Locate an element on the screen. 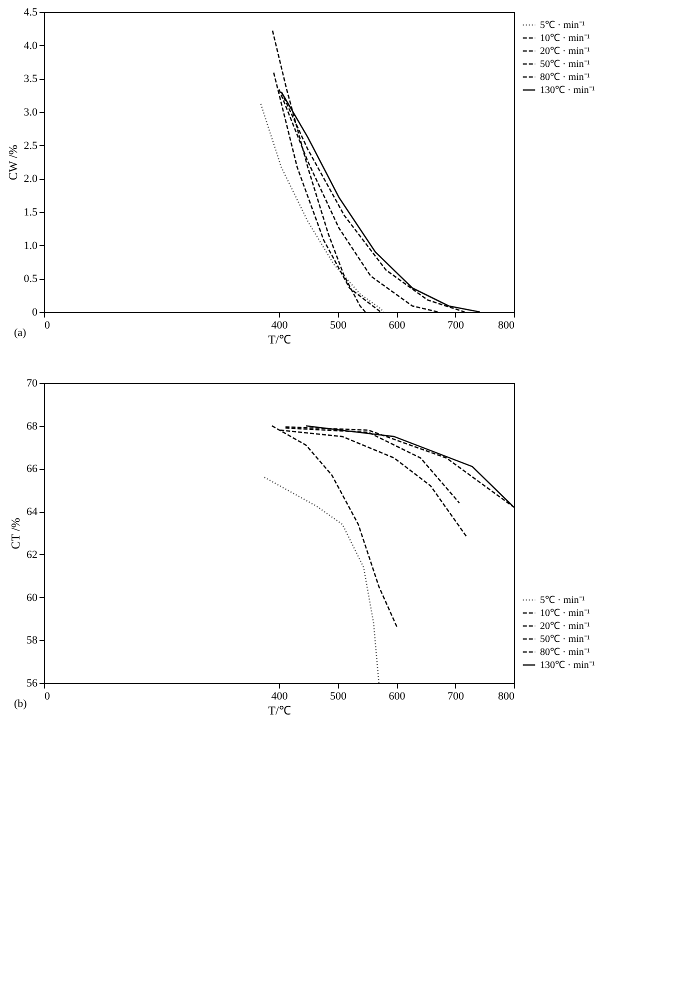  y-tick-label: 3.5 is located at coordinates (31, 79).